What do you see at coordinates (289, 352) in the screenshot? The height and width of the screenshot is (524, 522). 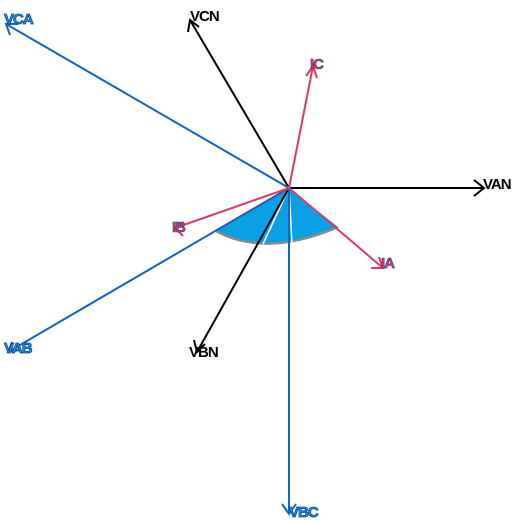 I see `phasor-vbc` at bounding box center [289, 352].